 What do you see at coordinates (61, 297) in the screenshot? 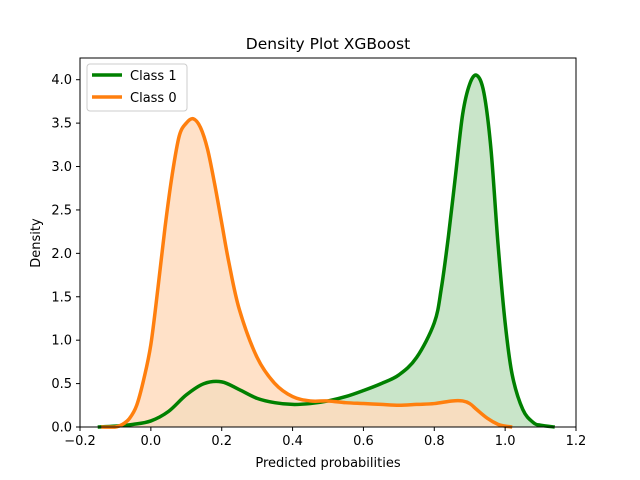
I see `y-tick-label: 1.5` at bounding box center [61, 297].